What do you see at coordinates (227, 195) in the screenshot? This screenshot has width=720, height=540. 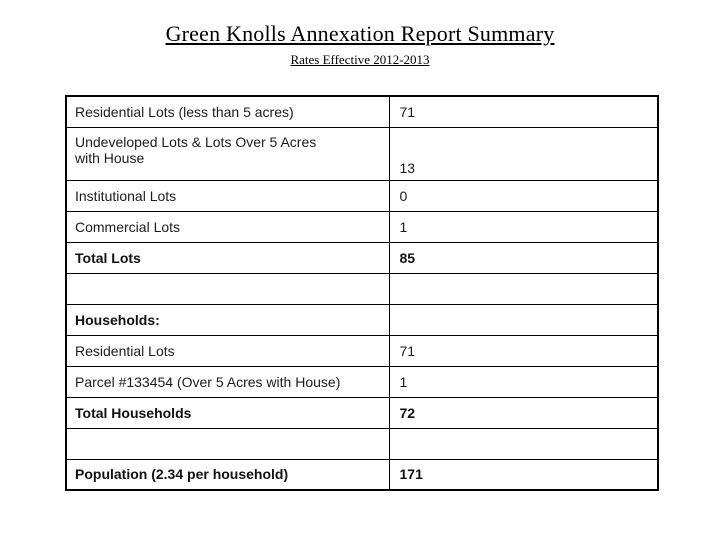 I see `row-label: Institutional Lots` at bounding box center [227, 195].